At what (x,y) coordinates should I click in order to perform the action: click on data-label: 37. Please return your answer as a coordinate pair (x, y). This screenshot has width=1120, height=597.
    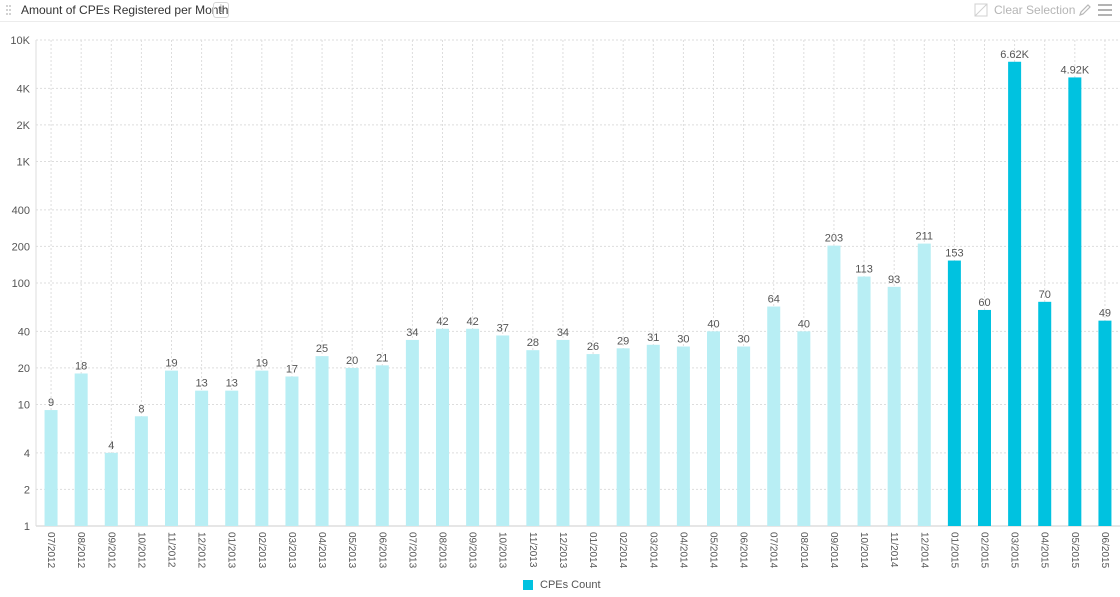
    Looking at the image, I should click on (503, 328).